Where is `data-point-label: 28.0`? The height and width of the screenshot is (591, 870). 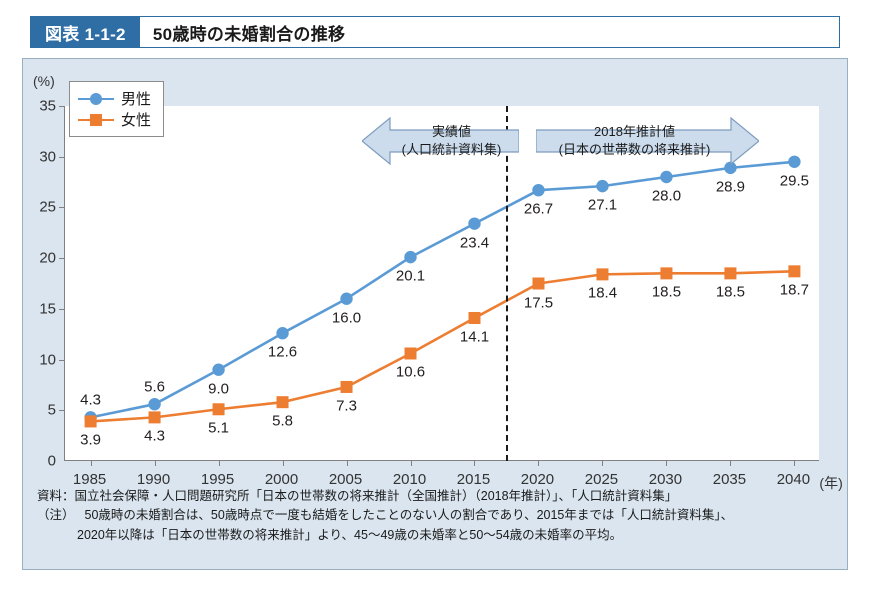
data-point-label: 28.0 is located at coordinates (666, 196).